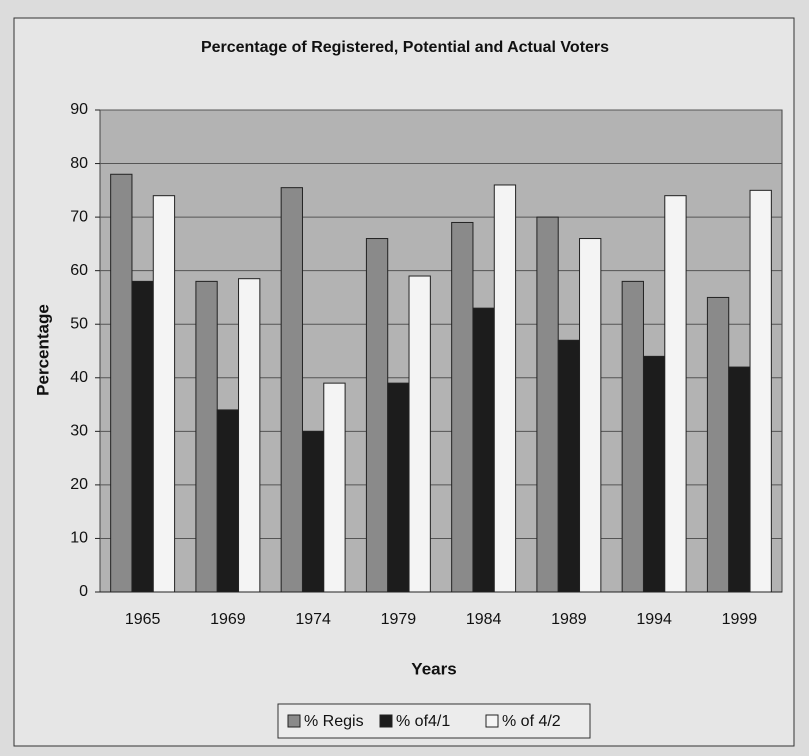  Describe the element at coordinates (654, 619) in the screenshot. I see `x-tick-label: 1994` at that location.